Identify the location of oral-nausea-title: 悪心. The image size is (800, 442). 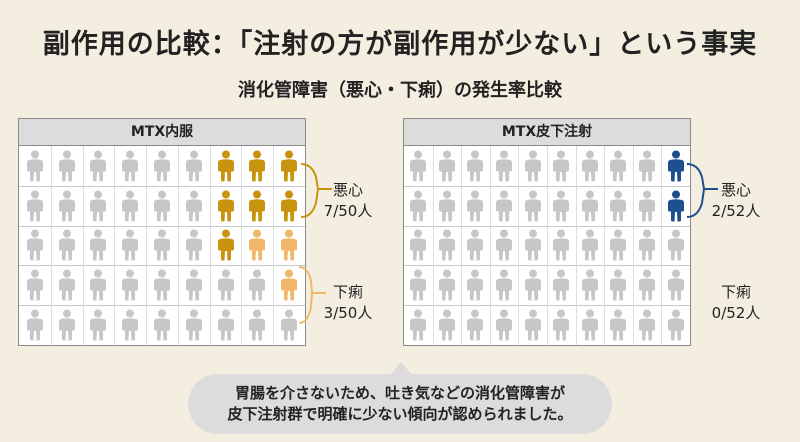
(347, 190).